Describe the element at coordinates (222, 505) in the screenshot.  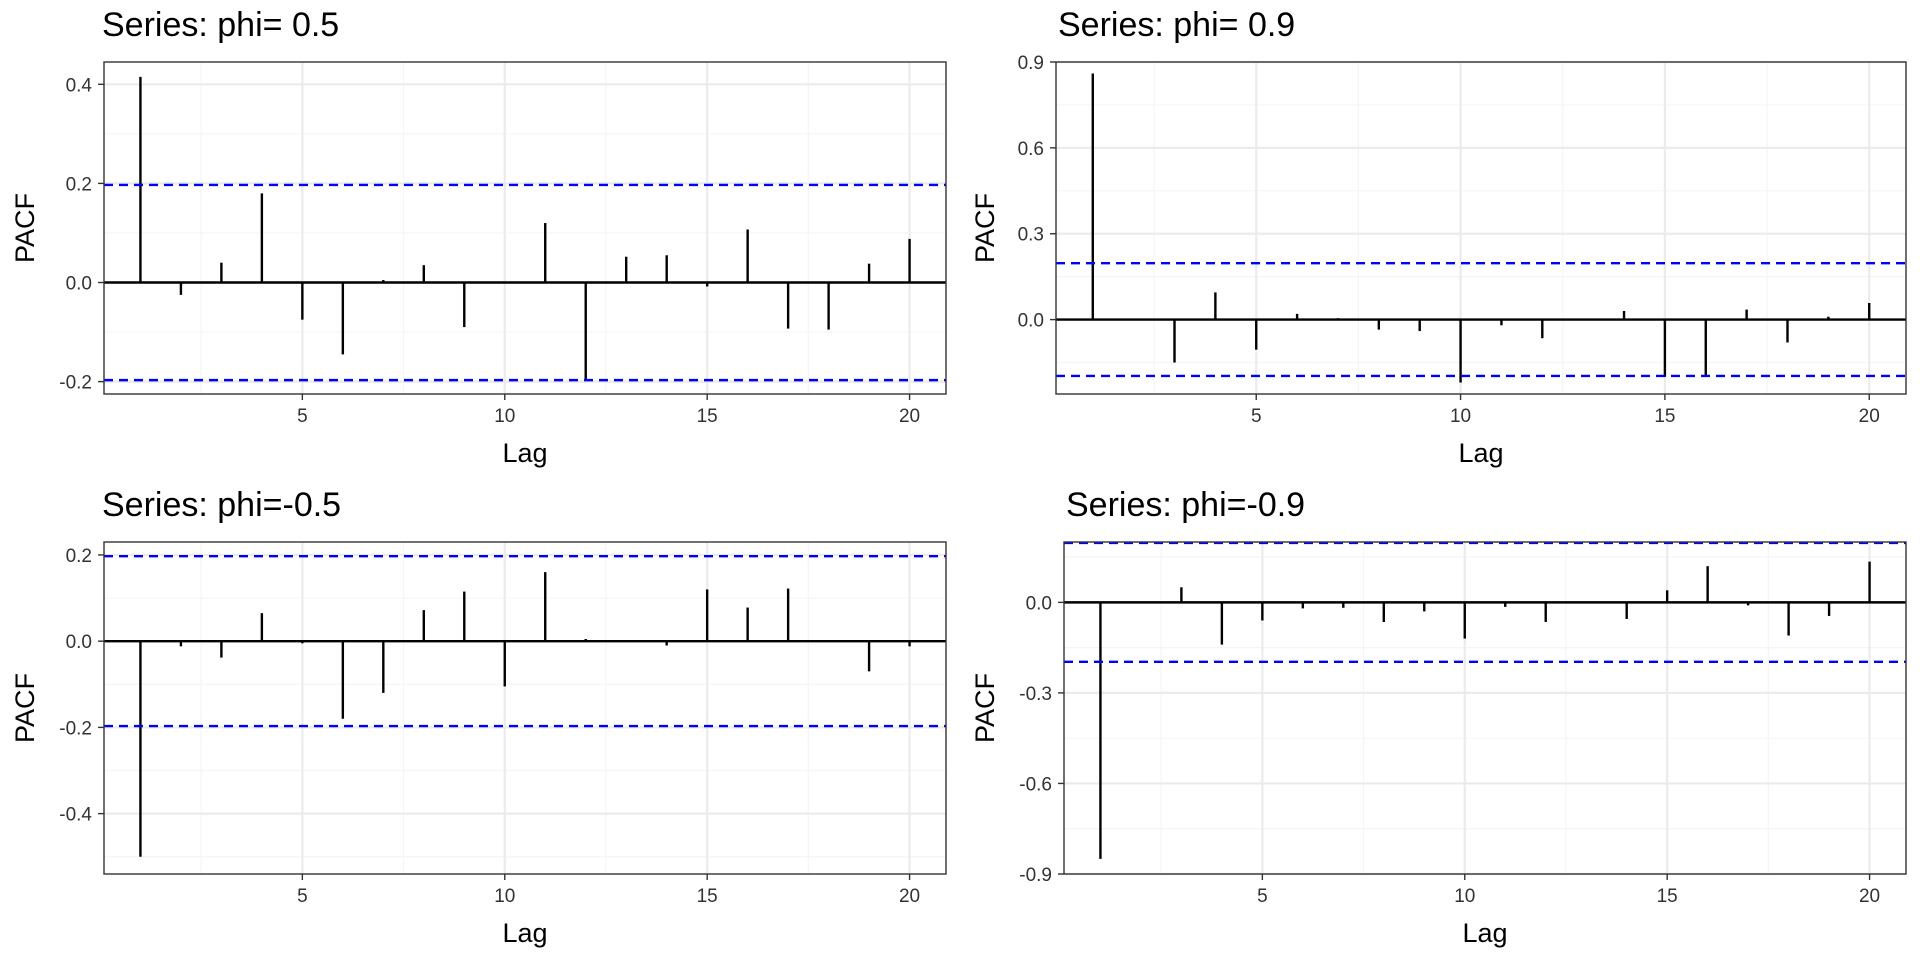
I see `chart-title: Series: phi=-0.5` at that location.